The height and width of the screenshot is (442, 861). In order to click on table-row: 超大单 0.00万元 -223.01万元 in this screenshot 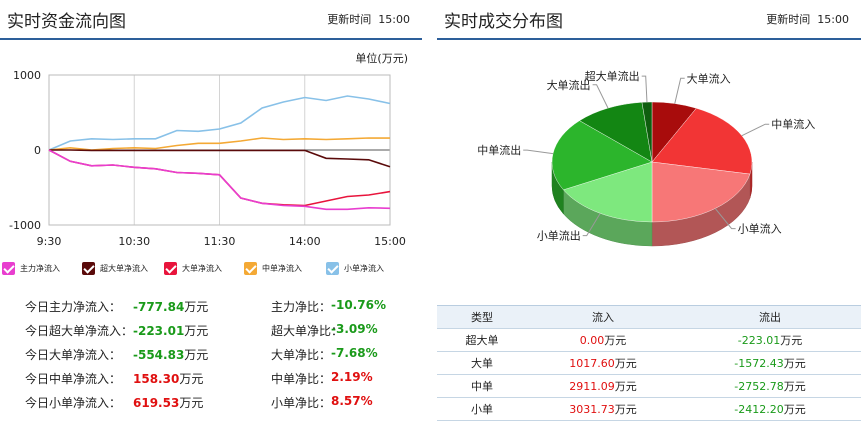, I will do `click(649, 340)`.